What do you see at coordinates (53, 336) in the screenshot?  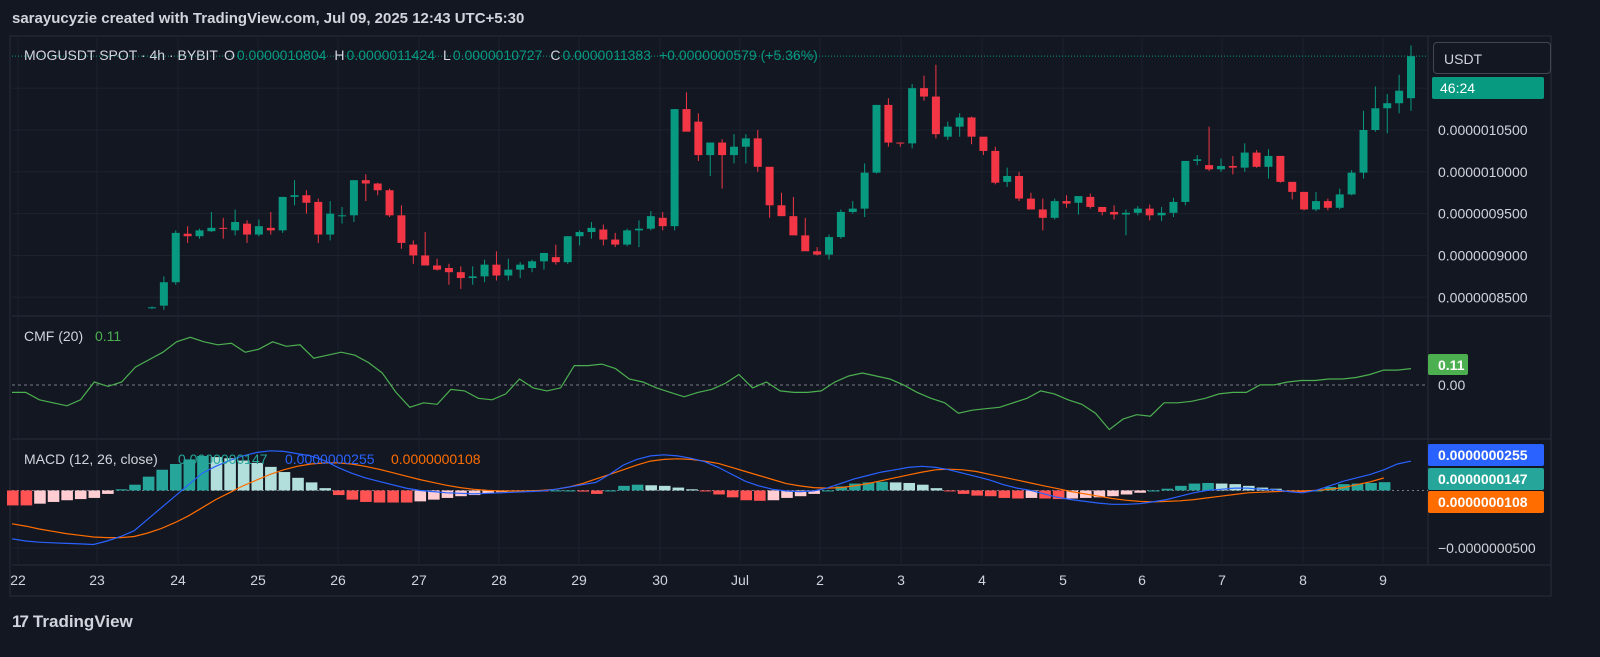 I see `cmf-title: CMF (20)` at bounding box center [53, 336].